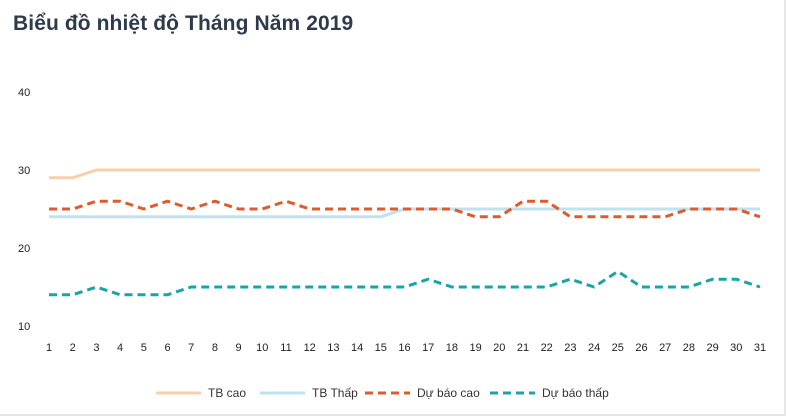 The height and width of the screenshot is (416, 786). Describe the element at coordinates (191, 348) in the screenshot. I see `x-tick-label: 7` at that location.